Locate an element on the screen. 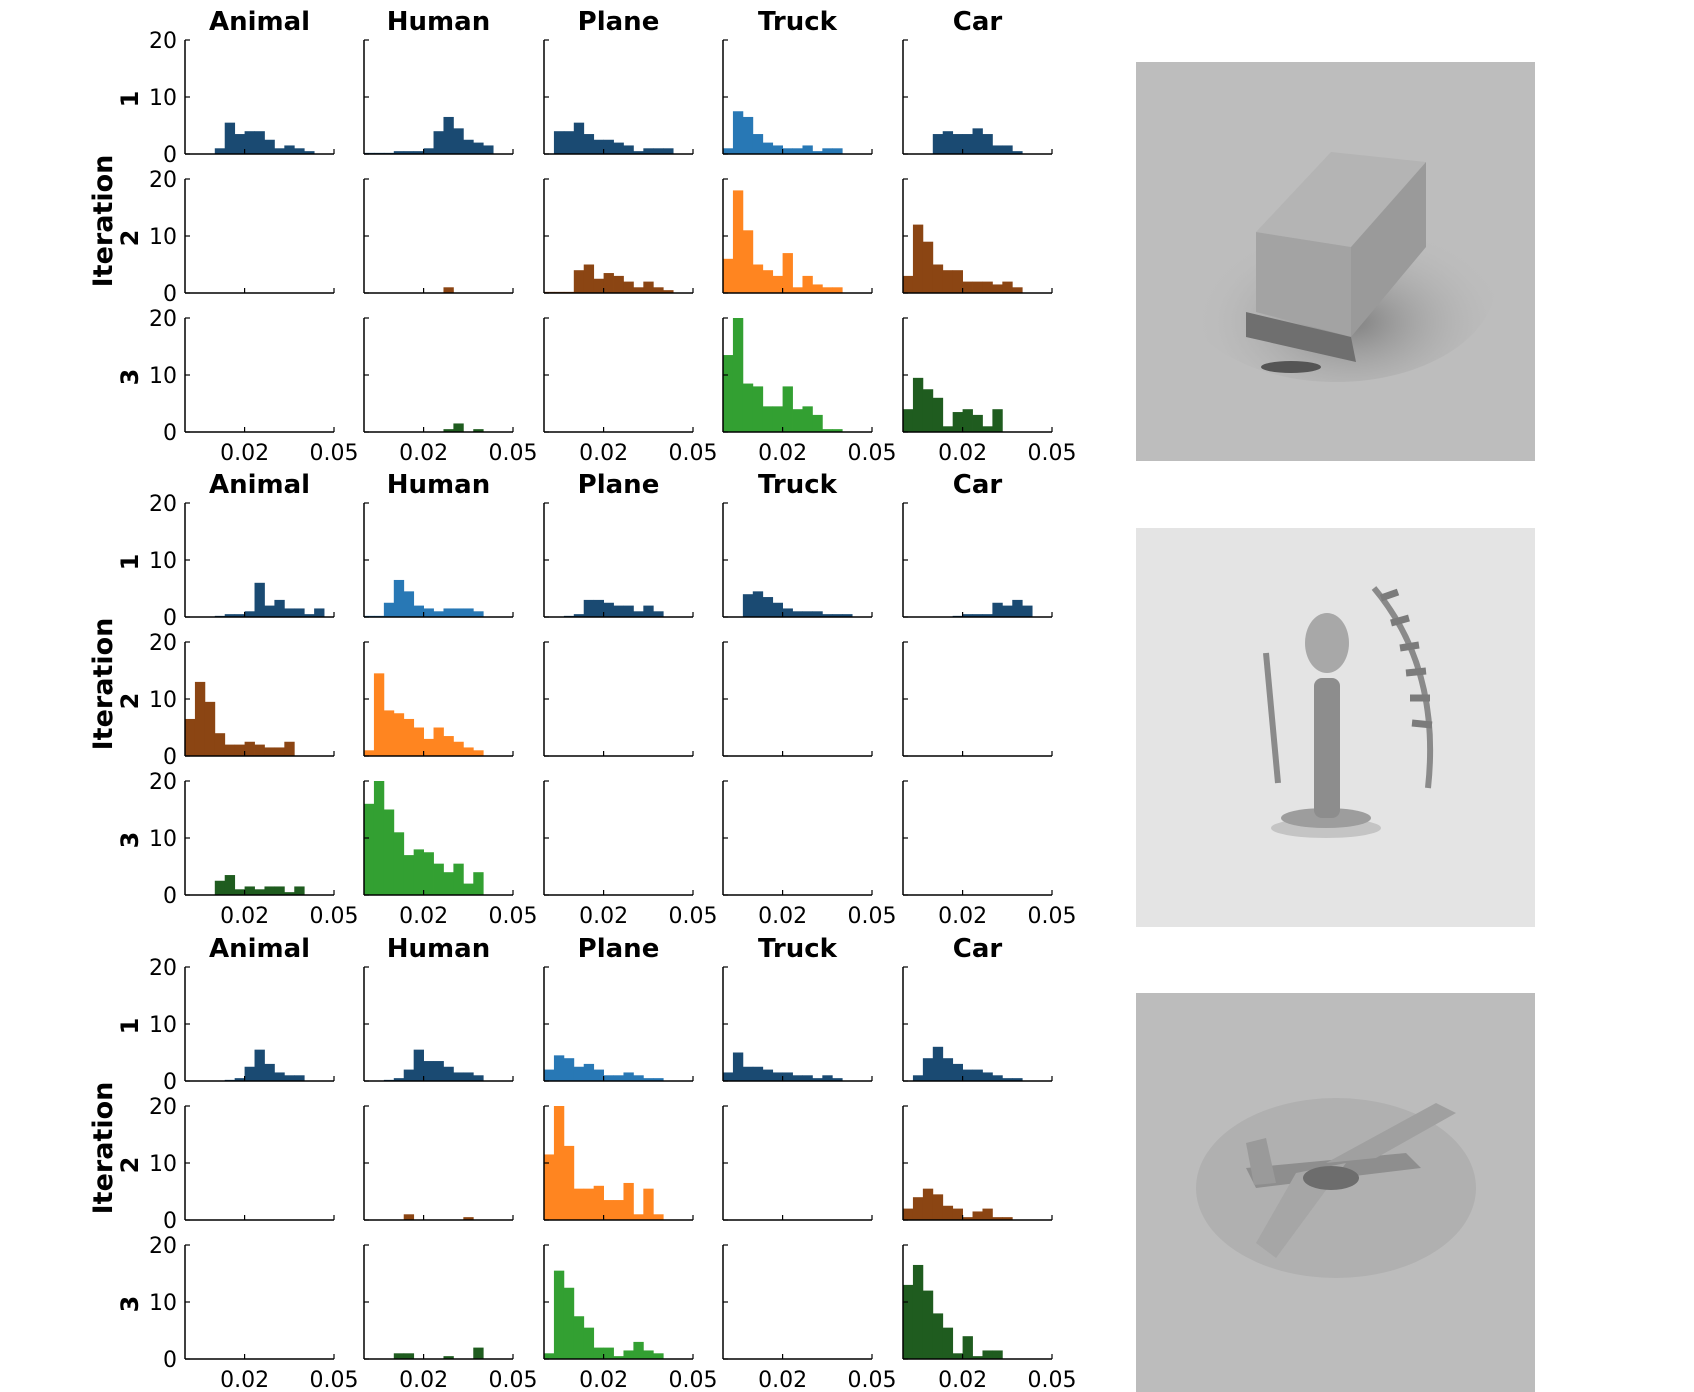  histogram-panel: 0 10 20 0.02 0.05 is located at coordinates (253, 1313).